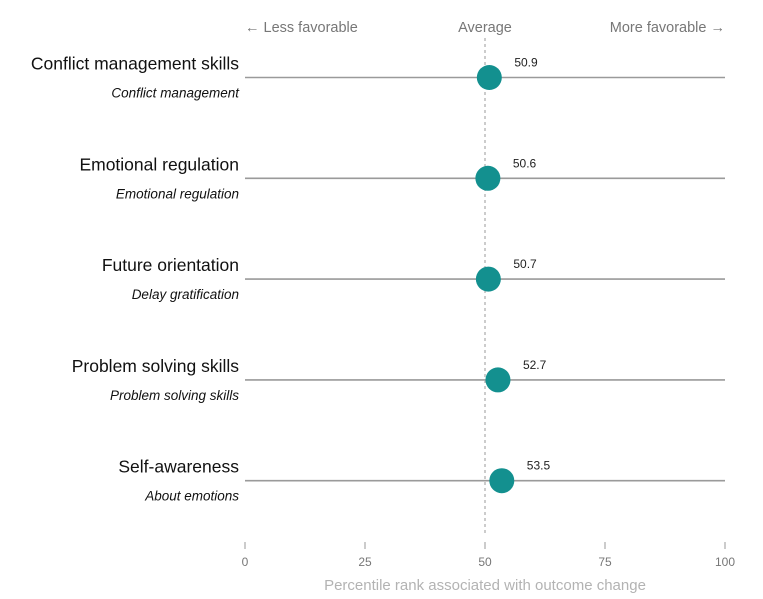 Image resolution: width=763 pixels, height=599 pixels. What do you see at coordinates (535, 365) in the screenshot?
I see `data-label: 52.7` at bounding box center [535, 365].